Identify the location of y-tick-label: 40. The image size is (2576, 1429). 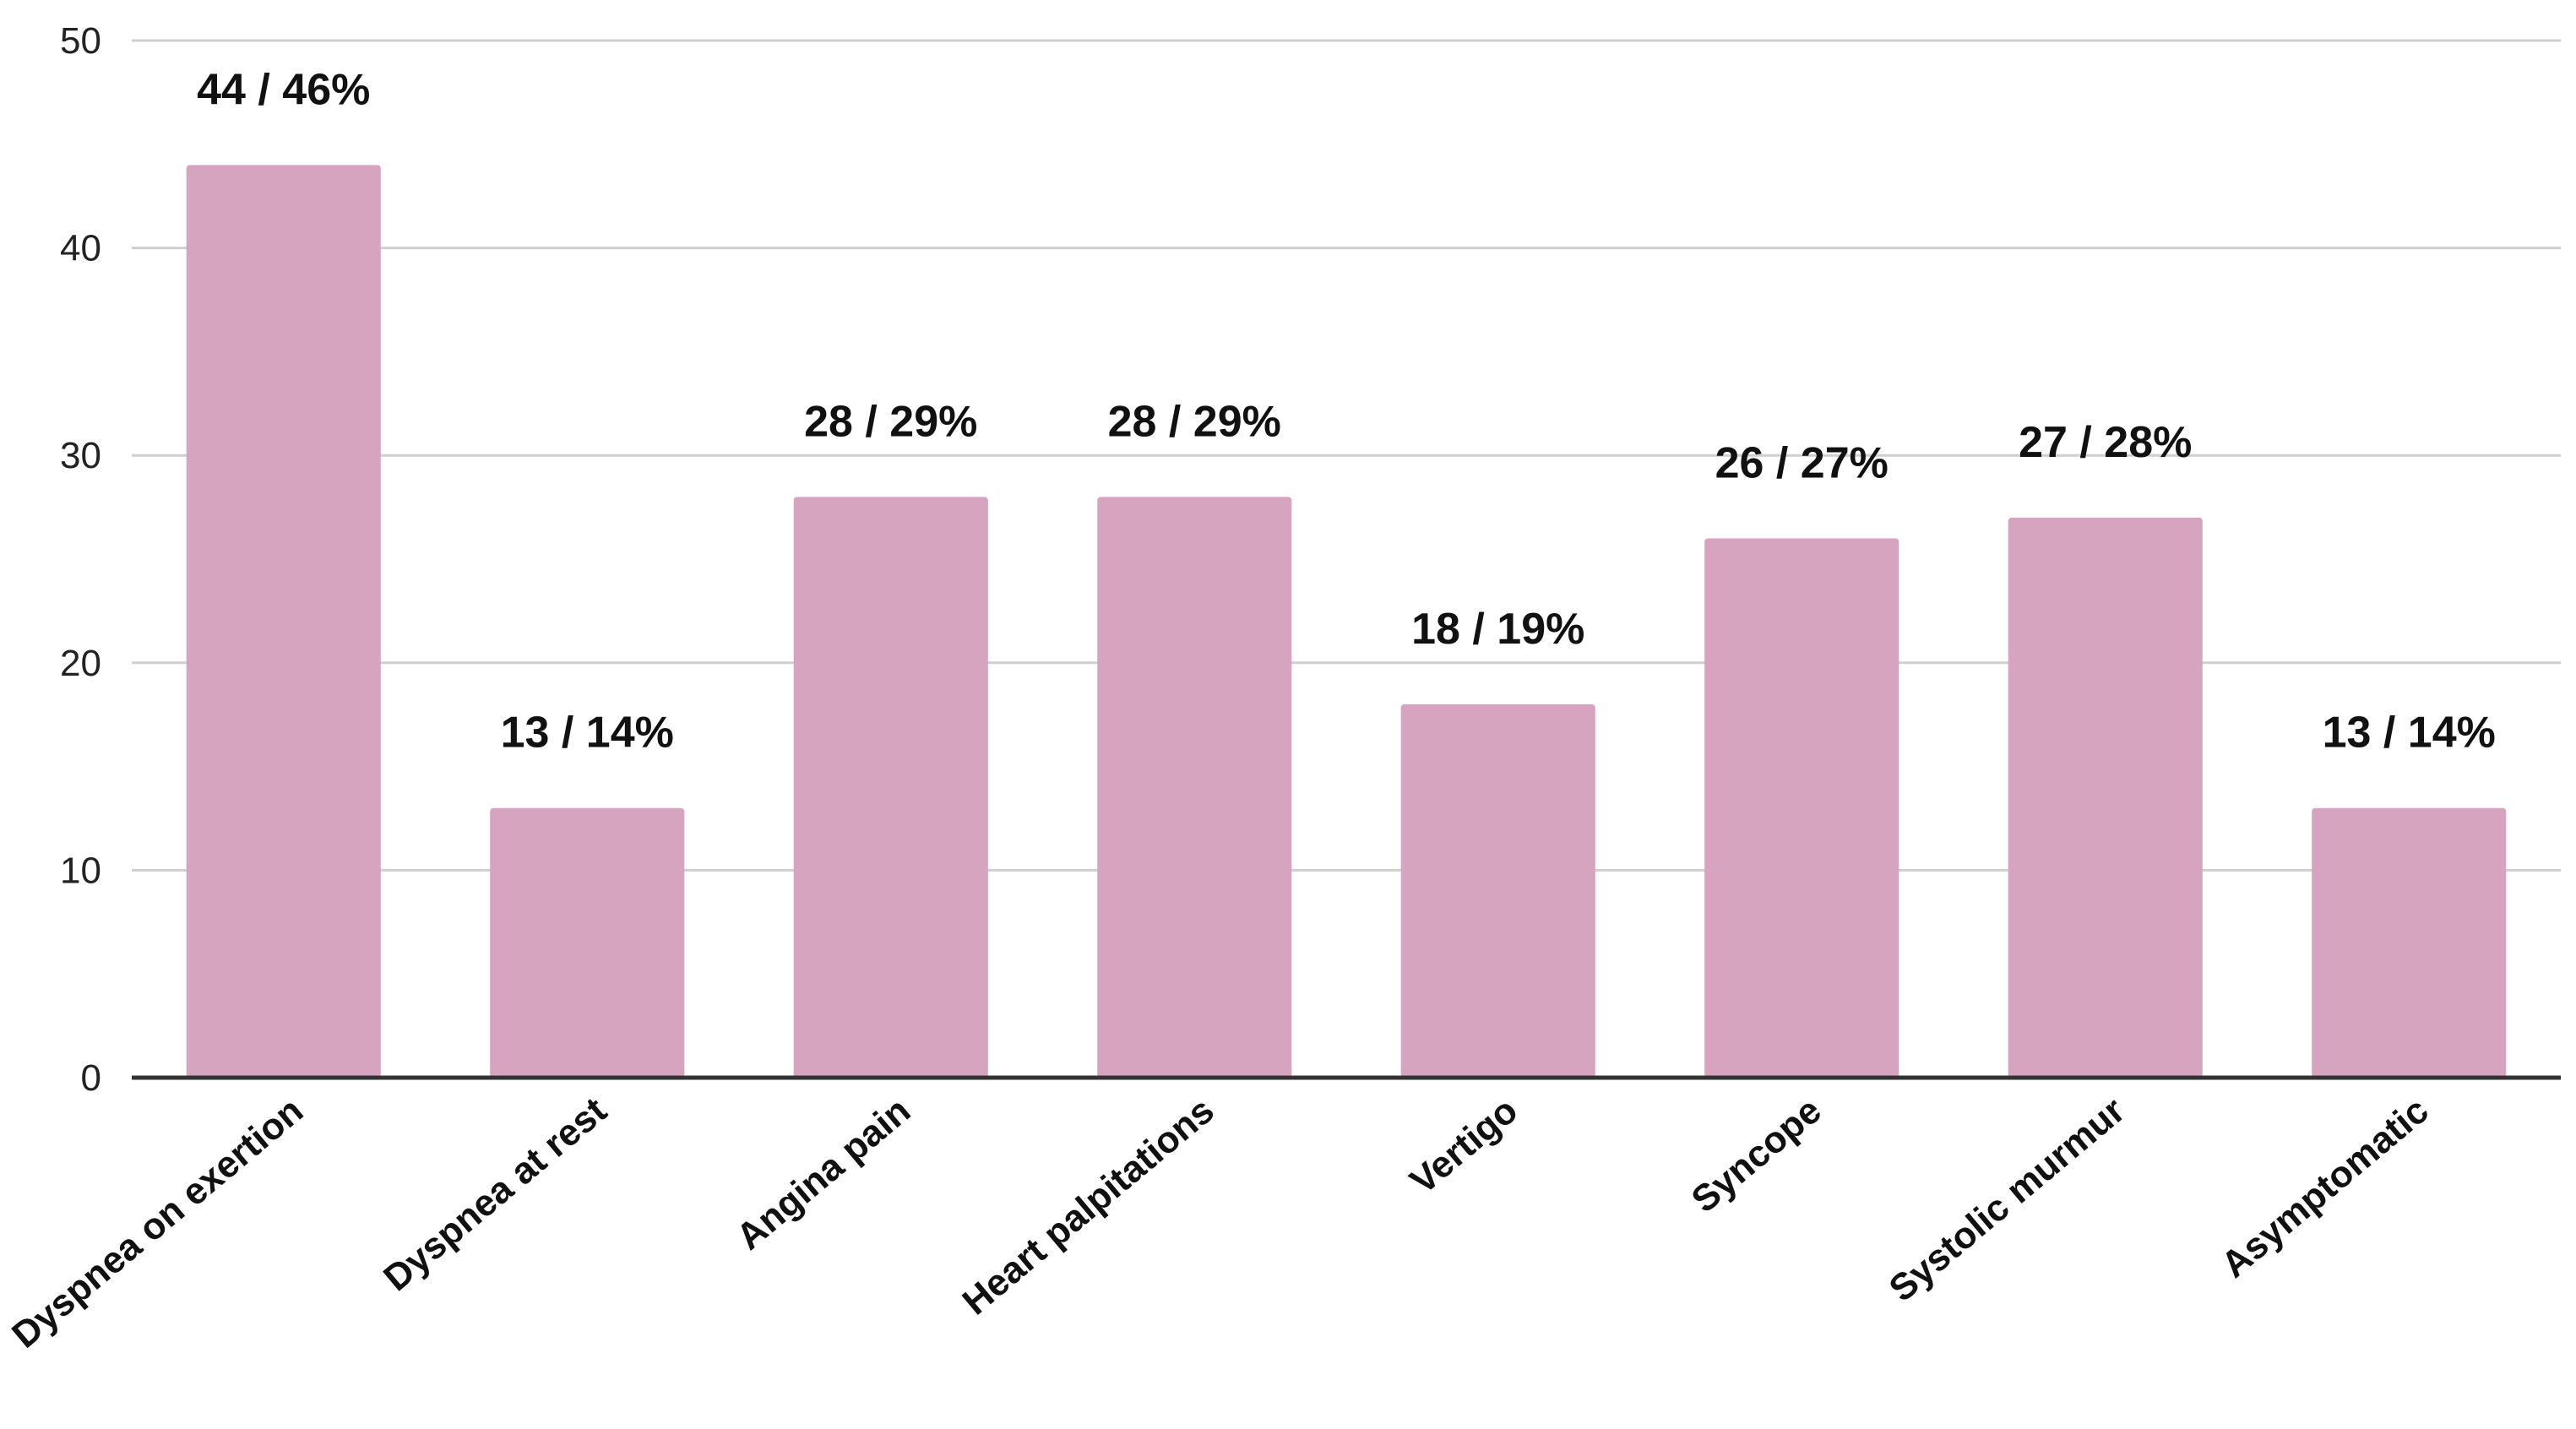
(80, 249).